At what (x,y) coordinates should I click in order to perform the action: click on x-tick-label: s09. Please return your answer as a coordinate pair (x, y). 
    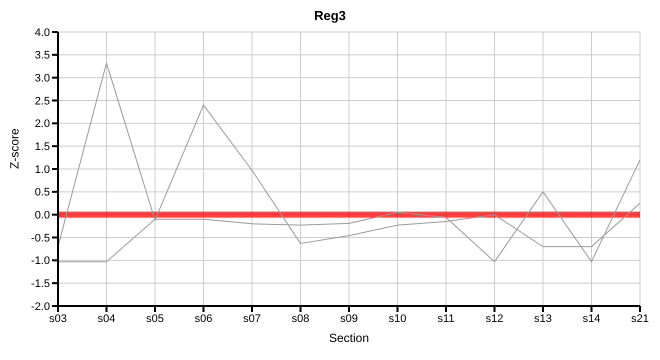
    Looking at the image, I should click on (349, 318).